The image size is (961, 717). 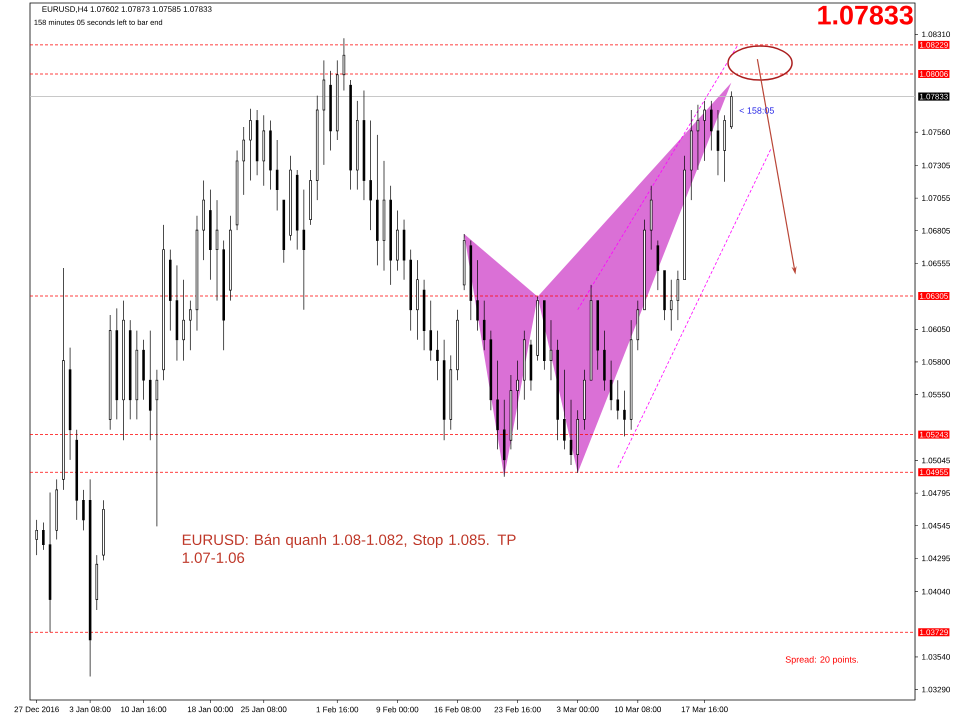 What do you see at coordinates (349, 548) in the screenshot?
I see `annotation: EURUSD: Bán quanh 1.08-1.082, Stop 1.085. TP 1.07-1.06` at bounding box center [349, 548].